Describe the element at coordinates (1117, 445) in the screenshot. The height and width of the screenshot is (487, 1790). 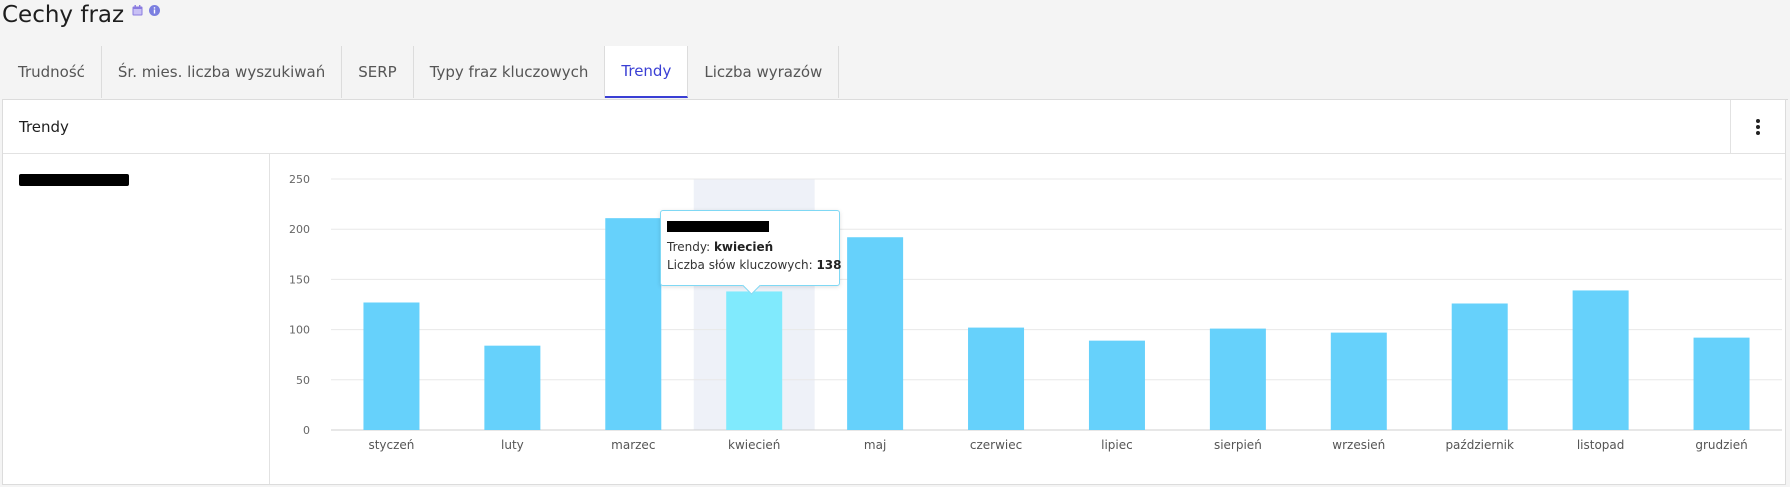
I see `x-tick-label: lipiec` at that location.